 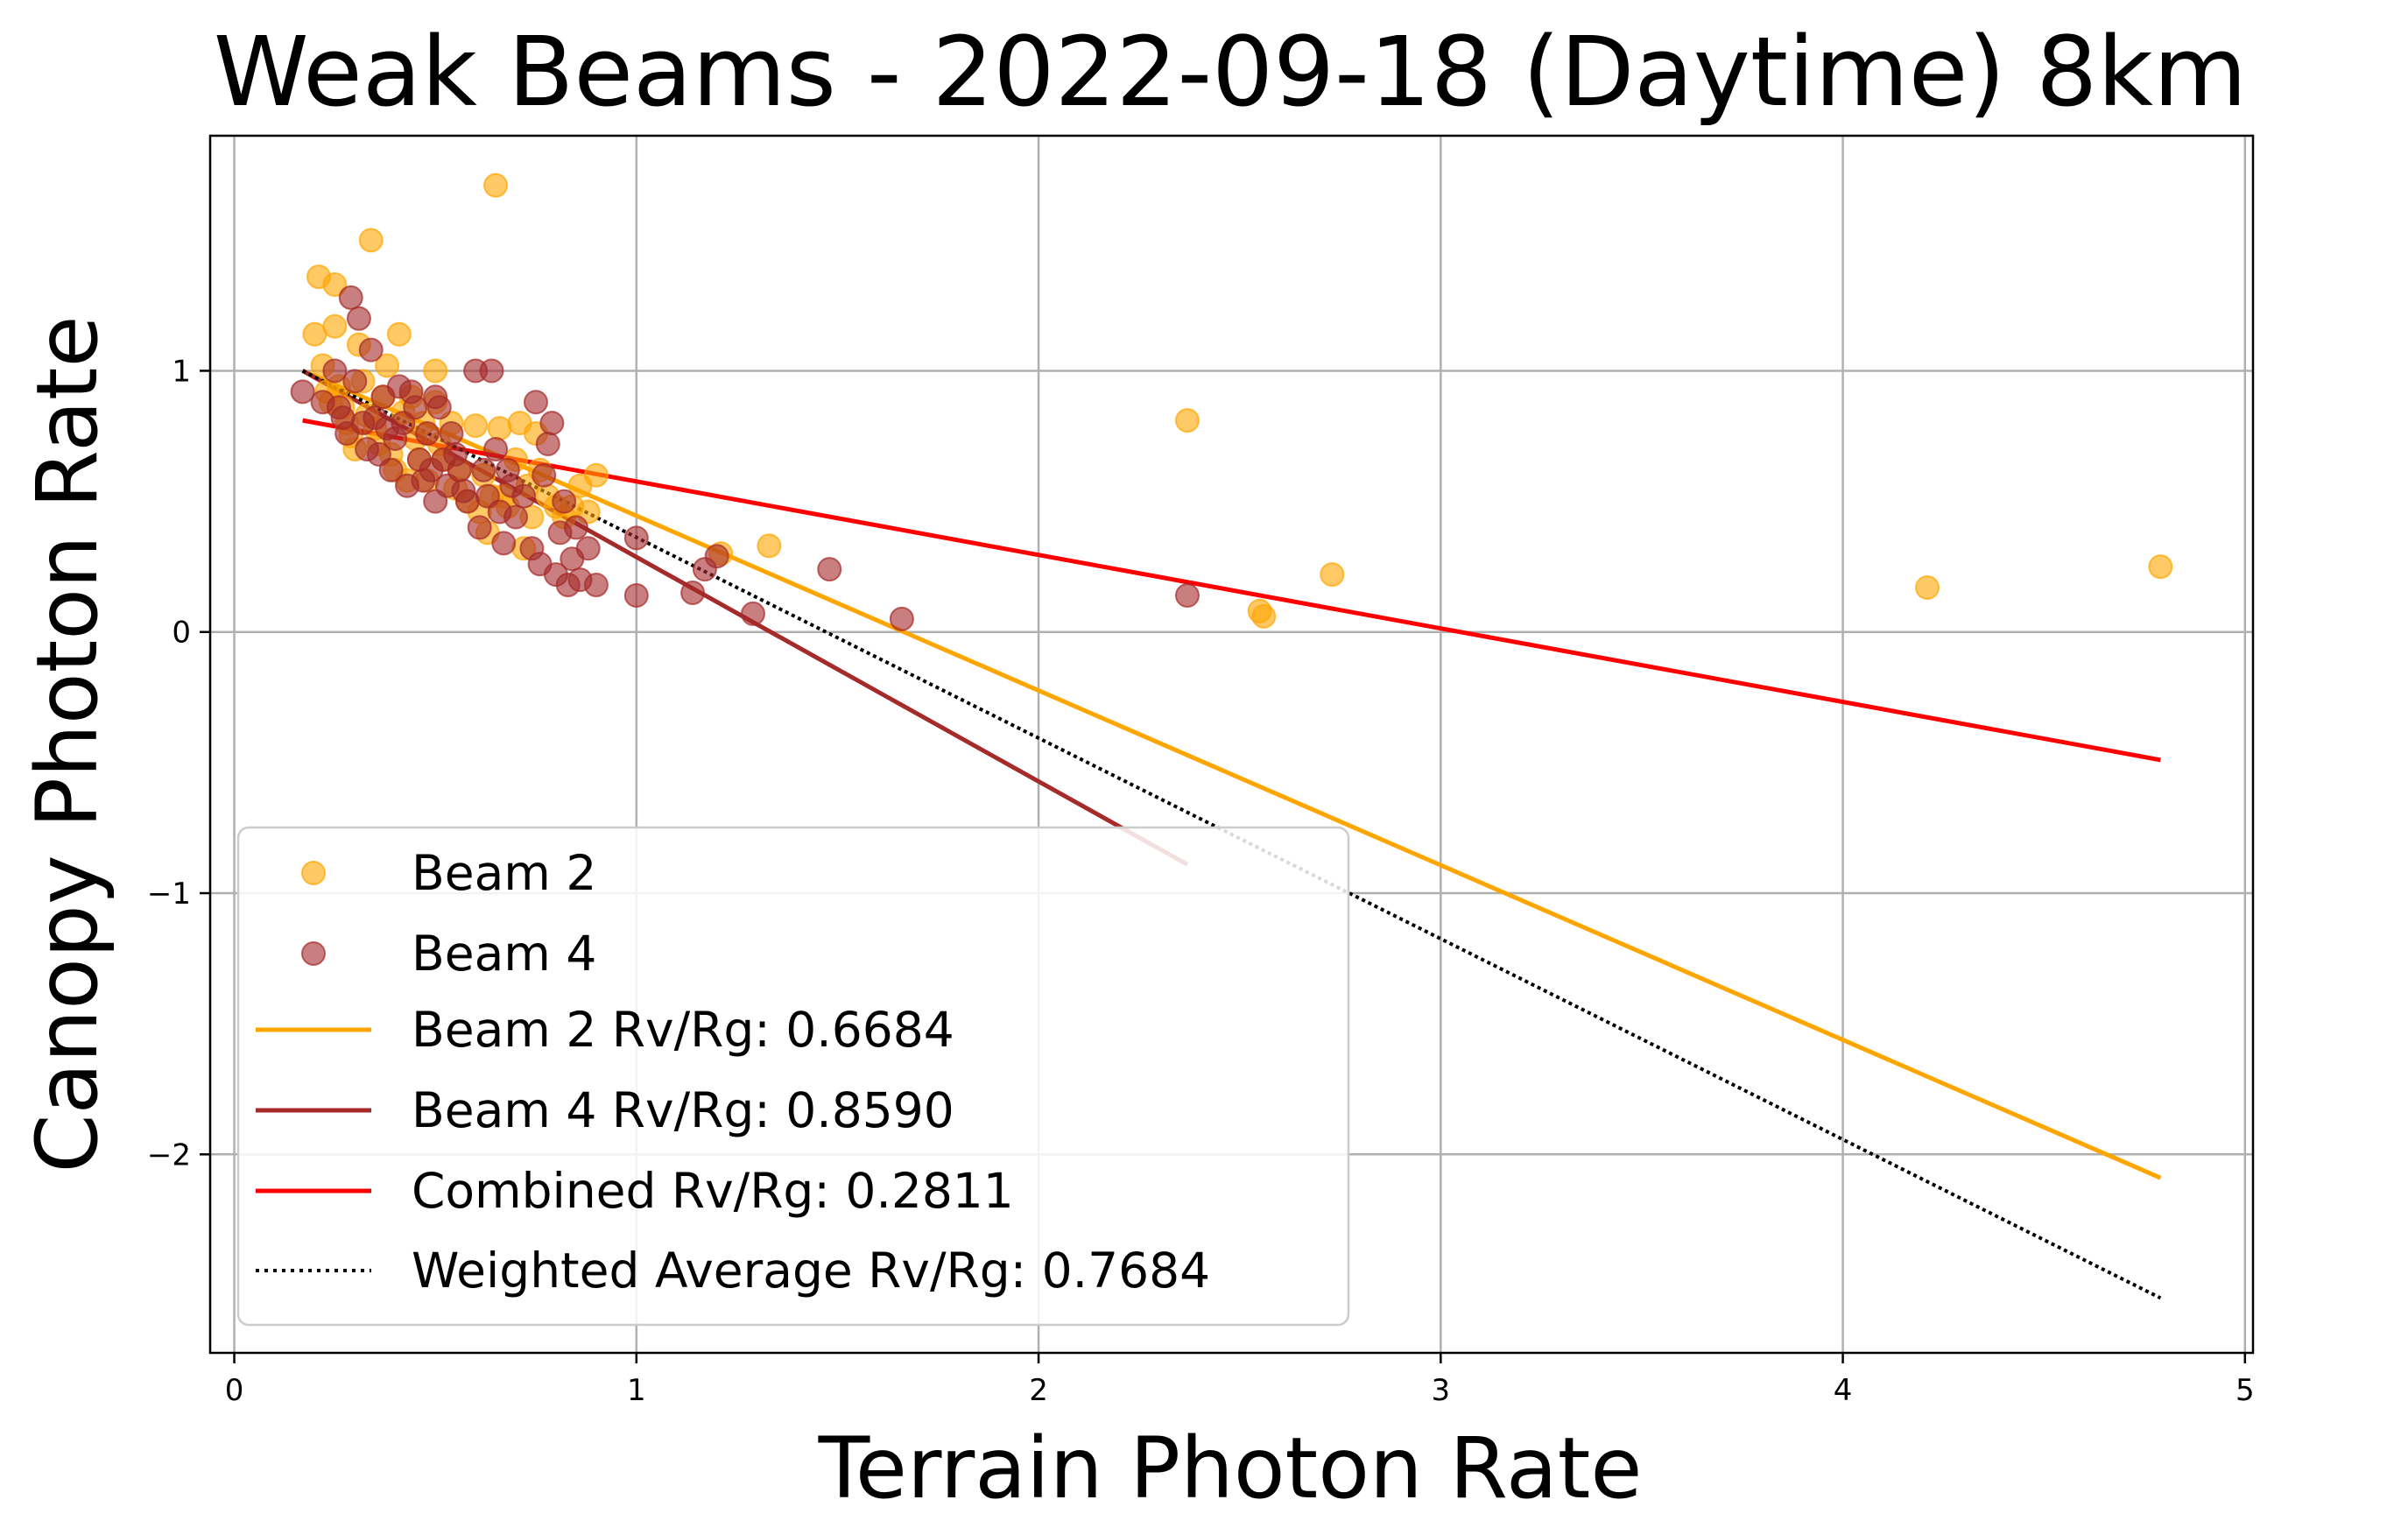 What do you see at coordinates (67, 743) in the screenshot?
I see `y-axis-label: Canopy Photon Rate` at bounding box center [67, 743].